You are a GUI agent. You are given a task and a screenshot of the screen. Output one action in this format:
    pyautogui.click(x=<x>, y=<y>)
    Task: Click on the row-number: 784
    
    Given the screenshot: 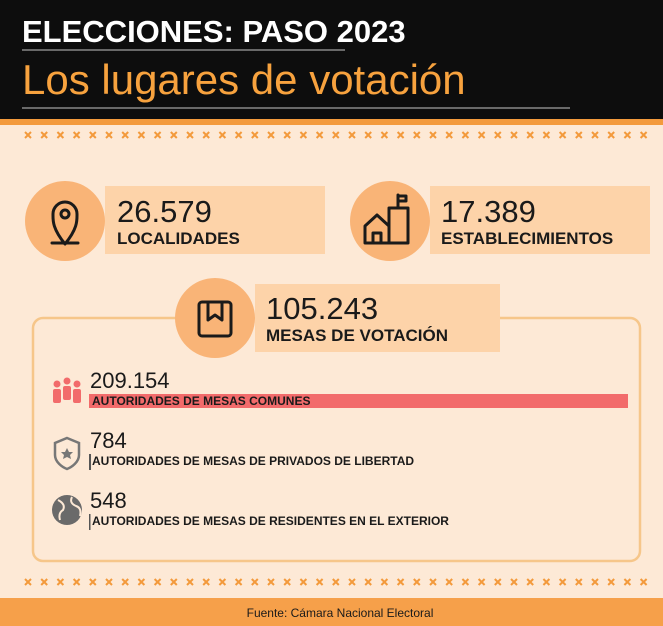 What is the action you would take?
    pyautogui.click(x=108, y=440)
    